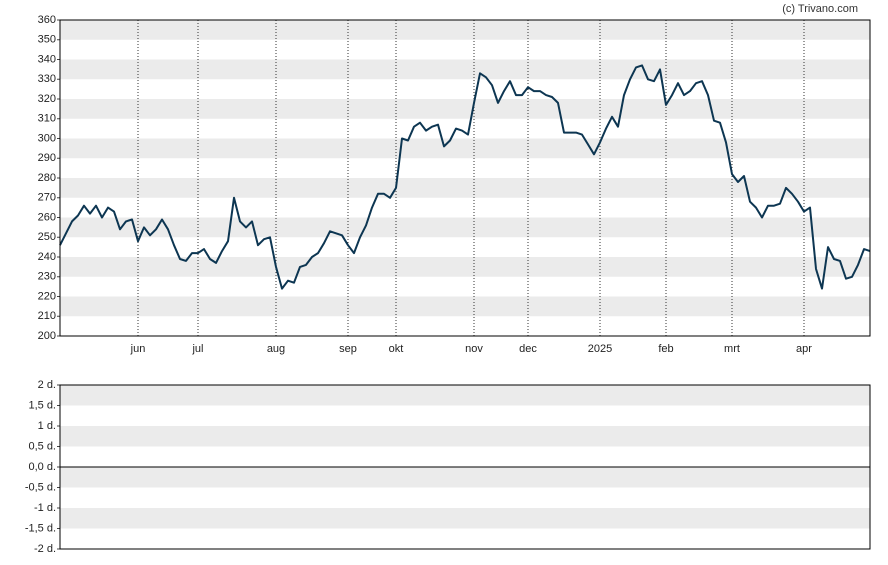 This screenshot has width=888, height=565. What do you see at coordinates (45, 508) in the screenshot?
I see `y-tick-label: -1 d.` at bounding box center [45, 508].